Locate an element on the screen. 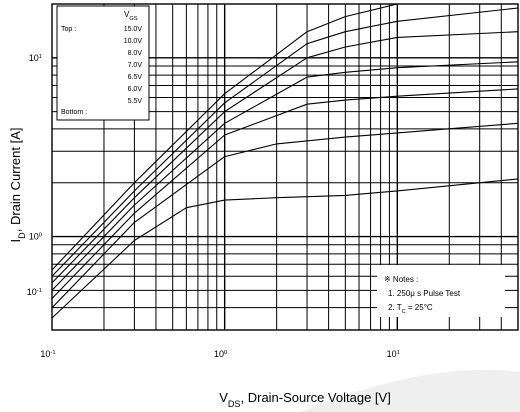  legend-box is located at coordinates (103, 63).